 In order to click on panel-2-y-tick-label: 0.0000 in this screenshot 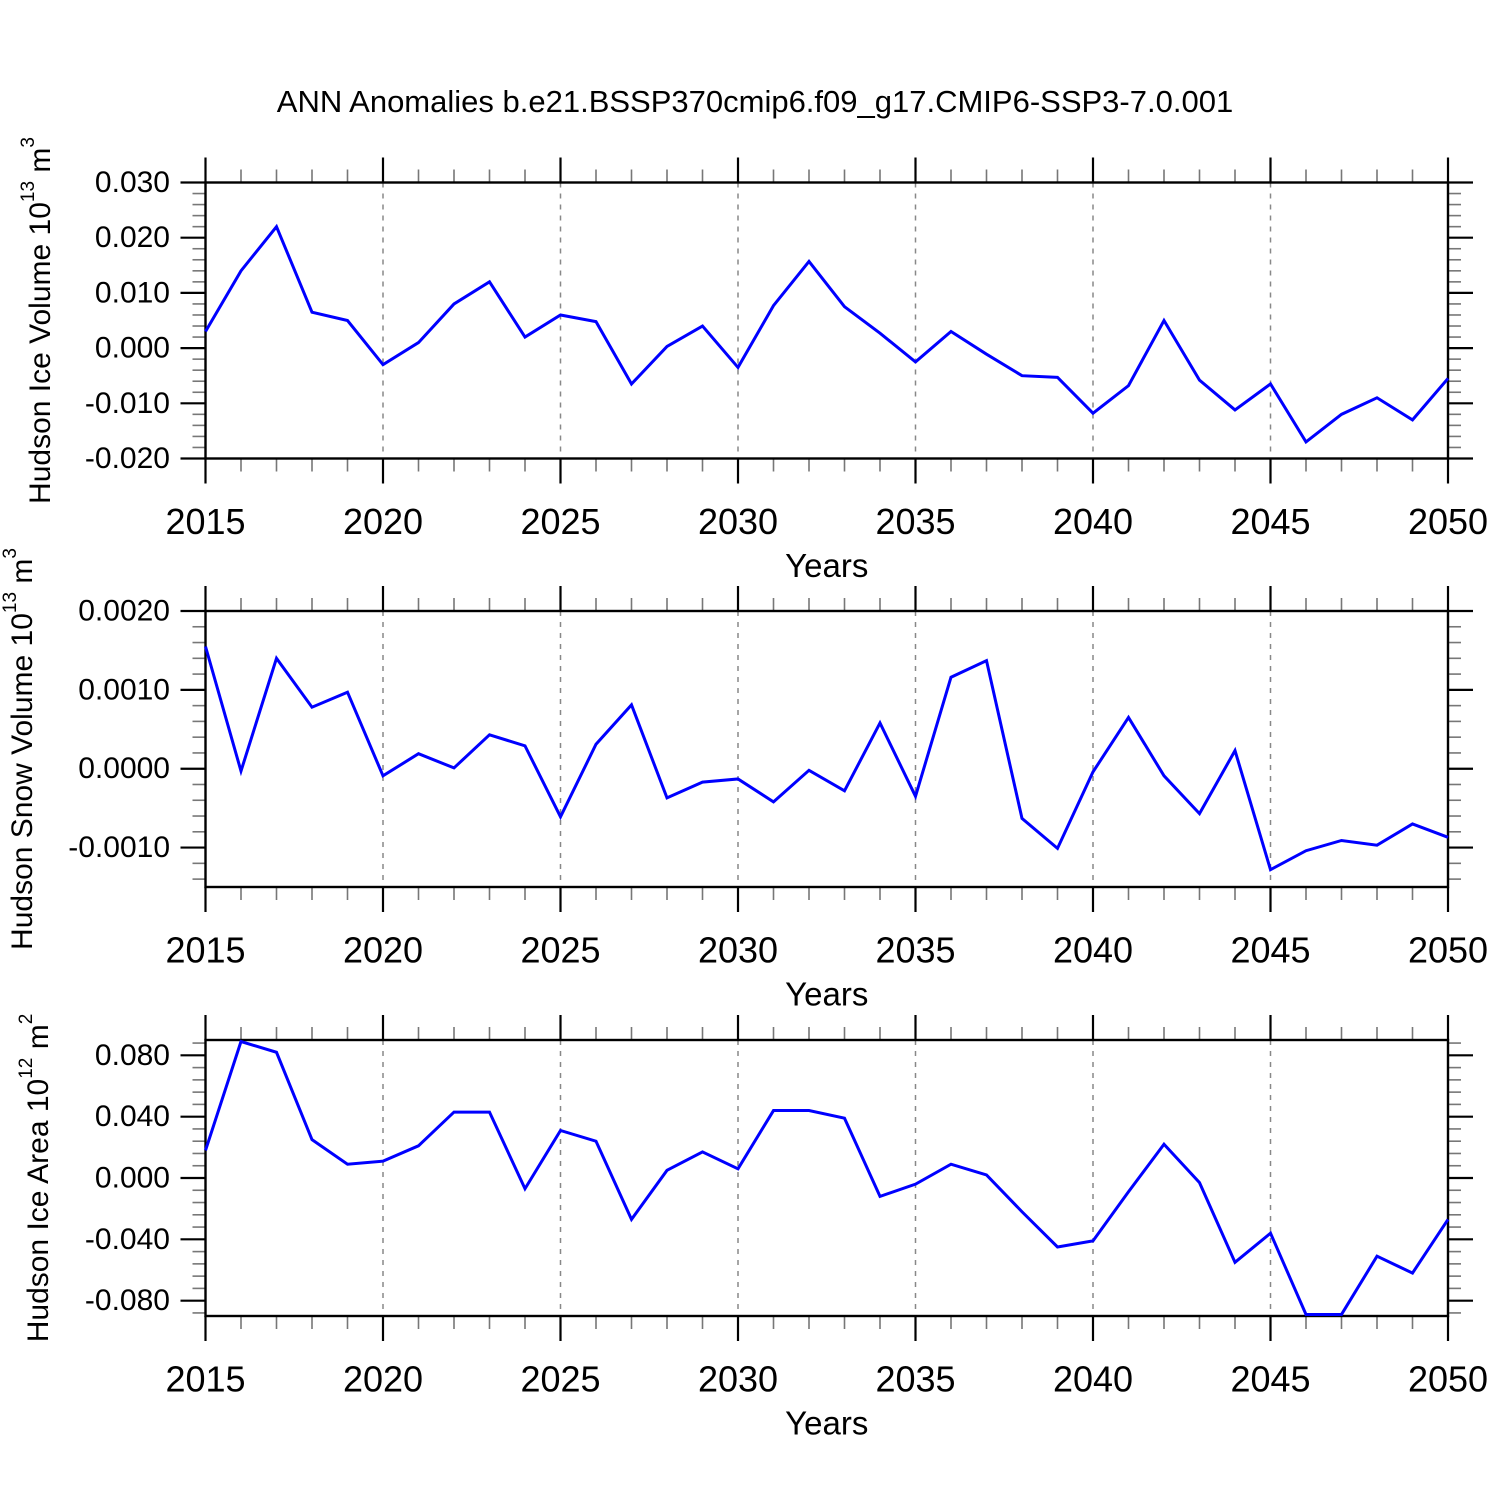, I will do `click(124, 768)`.